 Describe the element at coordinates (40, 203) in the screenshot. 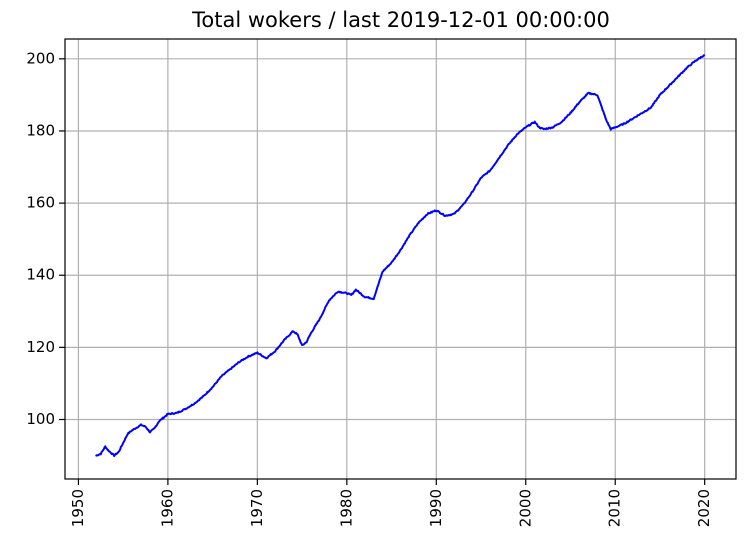

I see `y-tick-label: 160` at that location.